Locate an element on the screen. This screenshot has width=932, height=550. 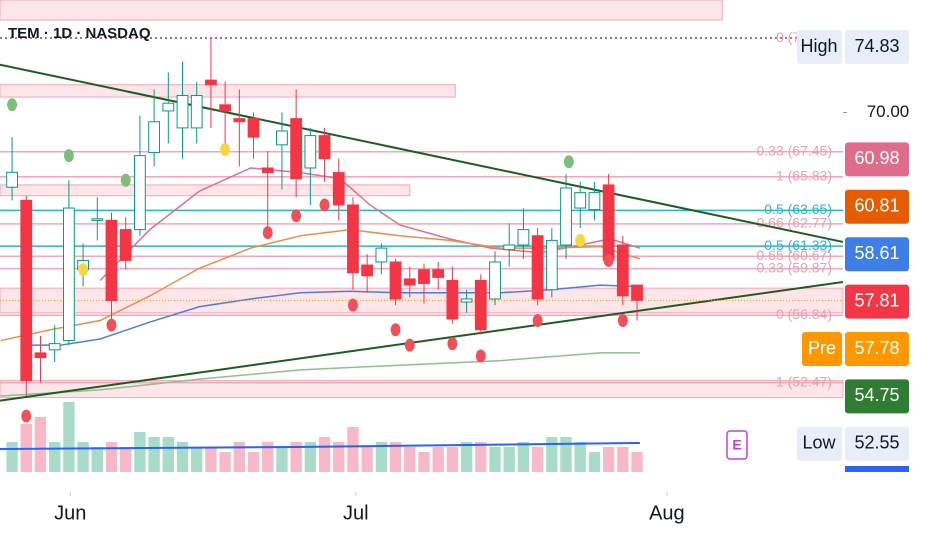
axis-marker is located at coordinates (877, 469).